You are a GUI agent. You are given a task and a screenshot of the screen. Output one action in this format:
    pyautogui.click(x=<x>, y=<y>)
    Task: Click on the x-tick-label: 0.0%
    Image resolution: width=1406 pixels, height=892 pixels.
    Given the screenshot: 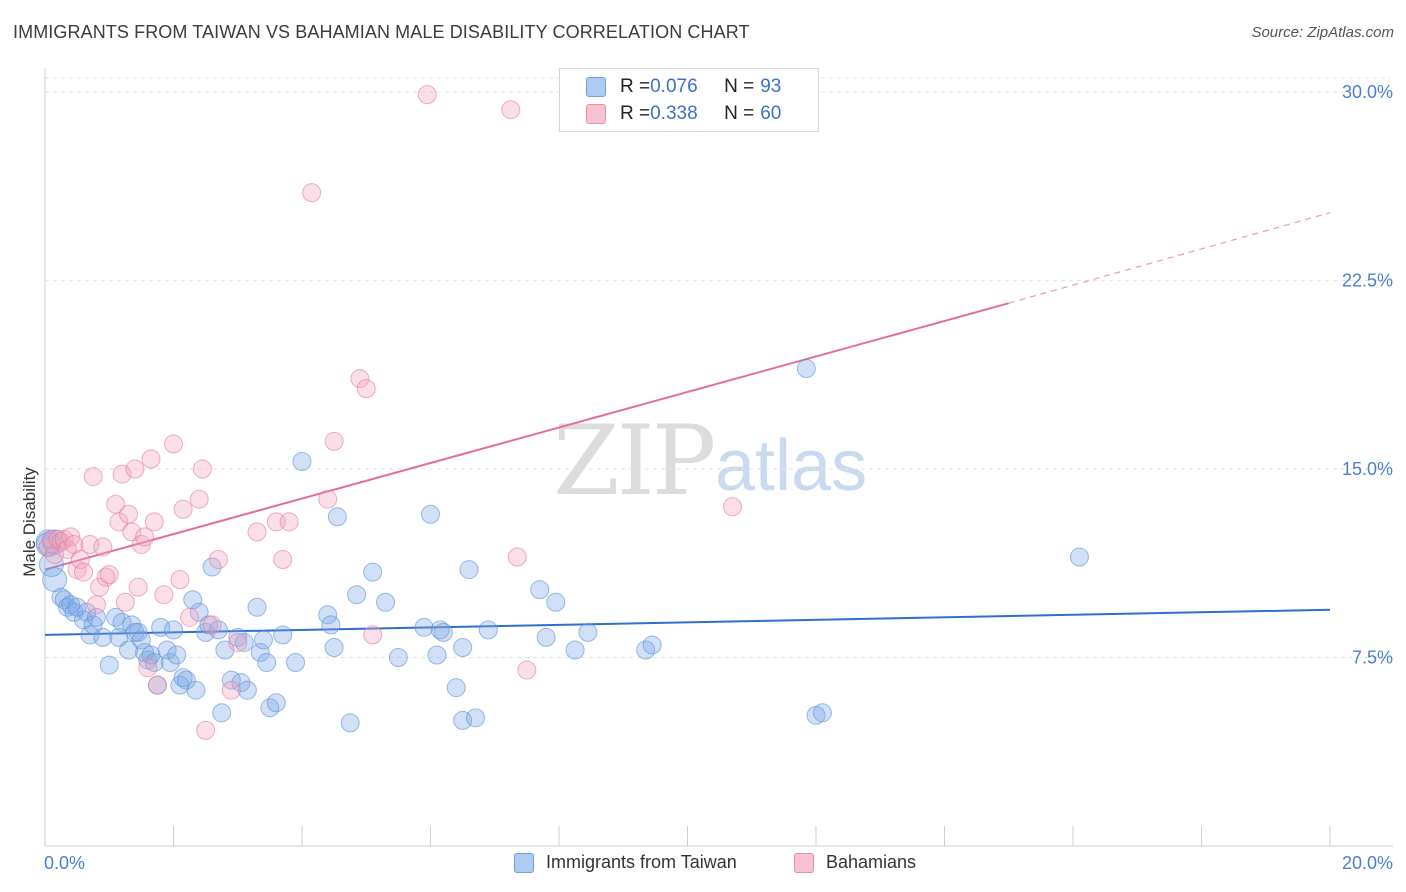 What is the action you would take?
    pyautogui.click(x=64, y=863)
    